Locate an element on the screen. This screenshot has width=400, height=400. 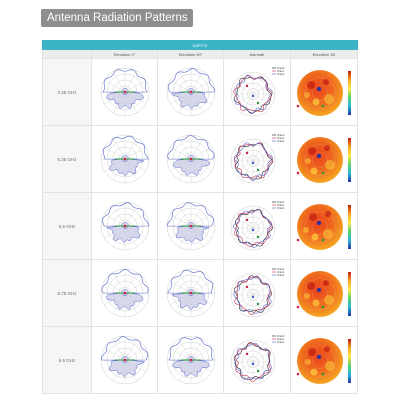
table-row: 6.5 GHz Chain0 Chain1 Chain2 is located at coordinates (200, 360).